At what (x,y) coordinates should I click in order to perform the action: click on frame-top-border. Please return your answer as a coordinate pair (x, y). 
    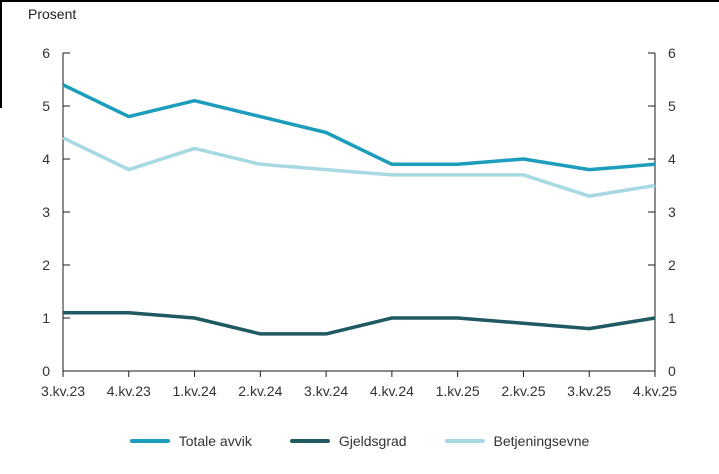
    Looking at the image, I should click on (359, 1).